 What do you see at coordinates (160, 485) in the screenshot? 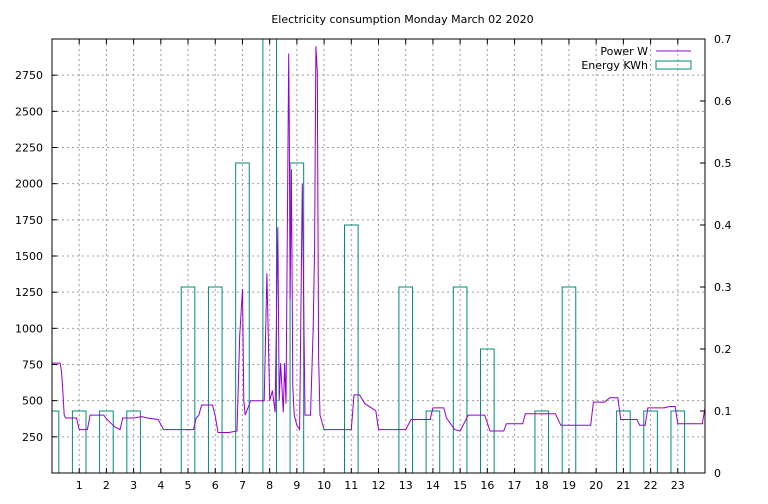
I see `x-tick-label: 4` at bounding box center [160, 485].